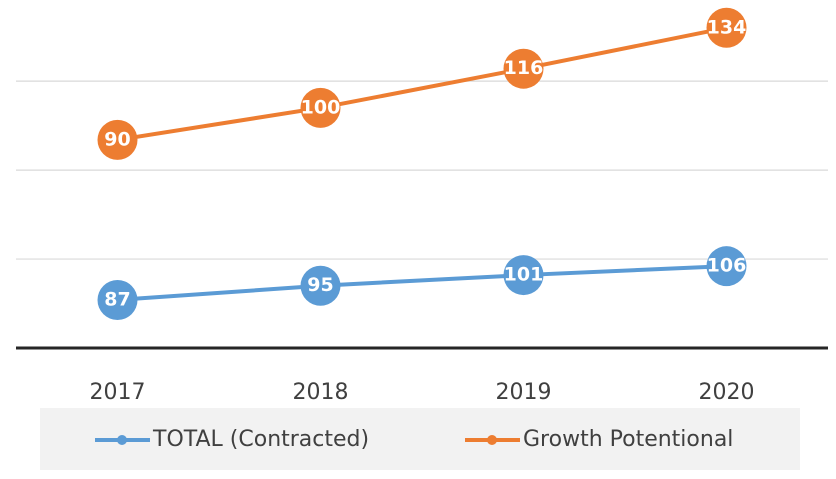 This screenshot has height=479, width=836. What do you see at coordinates (260, 439) in the screenshot?
I see `legend-label: TOTAL (Contracted)` at bounding box center [260, 439].